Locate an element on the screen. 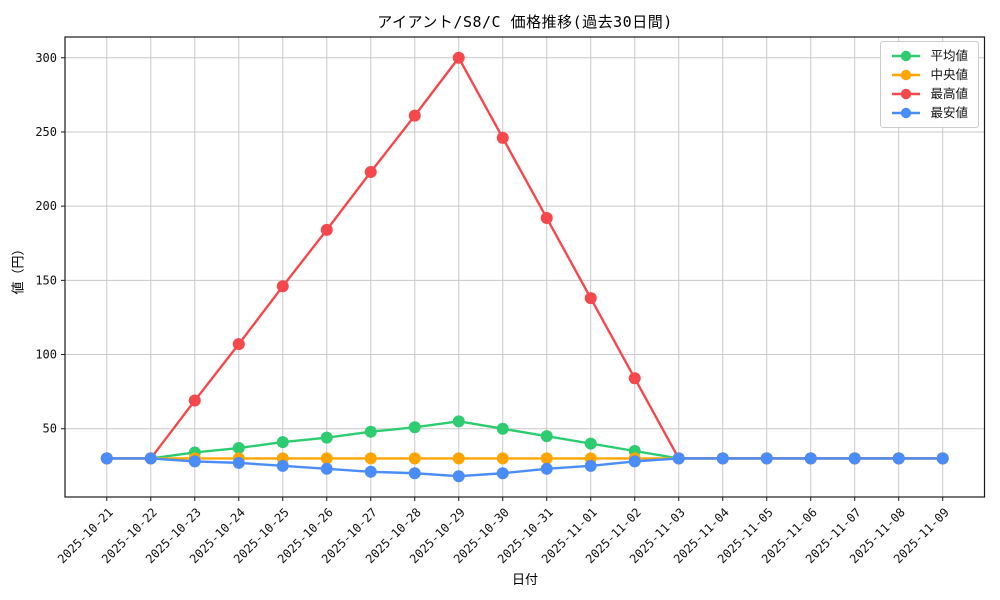 This screenshot has width=1000, height=600. legend-item-median: 中央値 is located at coordinates (929, 75).